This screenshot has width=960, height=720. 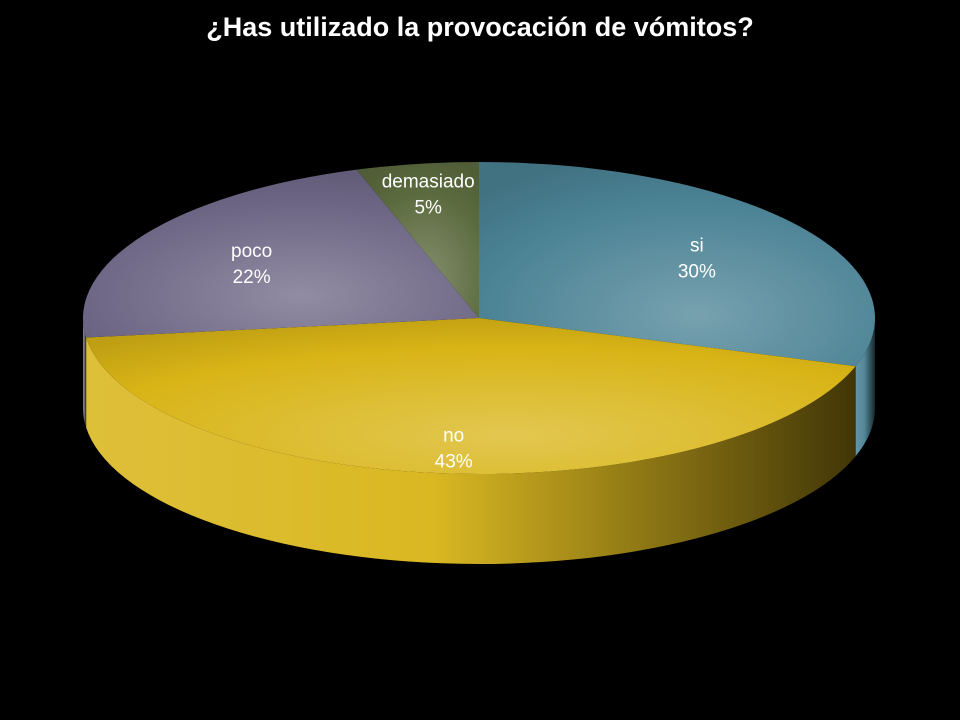 What do you see at coordinates (454, 462) in the screenshot?
I see `slice-value-no: 43%` at bounding box center [454, 462].